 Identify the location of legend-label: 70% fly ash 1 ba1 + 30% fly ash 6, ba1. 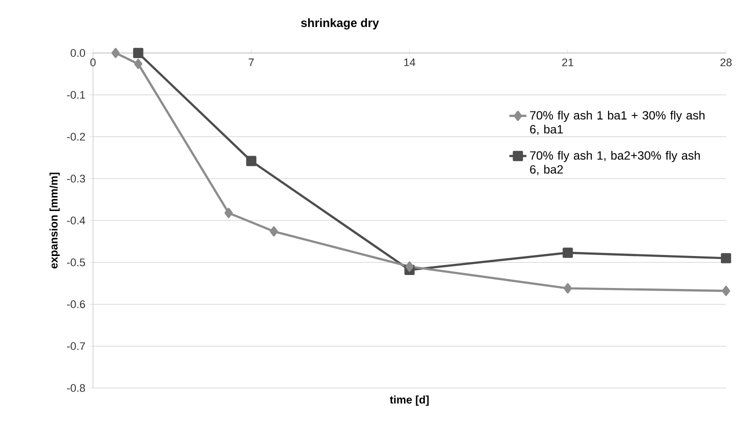
(617, 122).